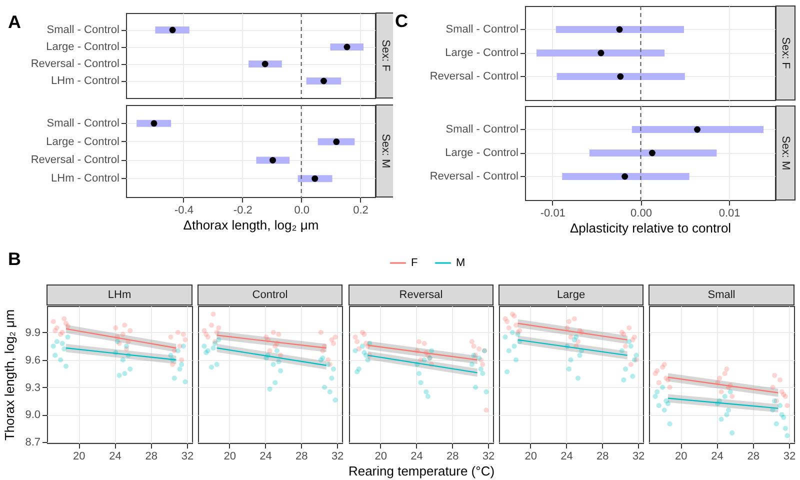 The width and height of the screenshot is (800, 480). What do you see at coordinates (729, 214) in the screenshot?
I see `x-tick-label: 0.01` at bounding box center [729, 214].